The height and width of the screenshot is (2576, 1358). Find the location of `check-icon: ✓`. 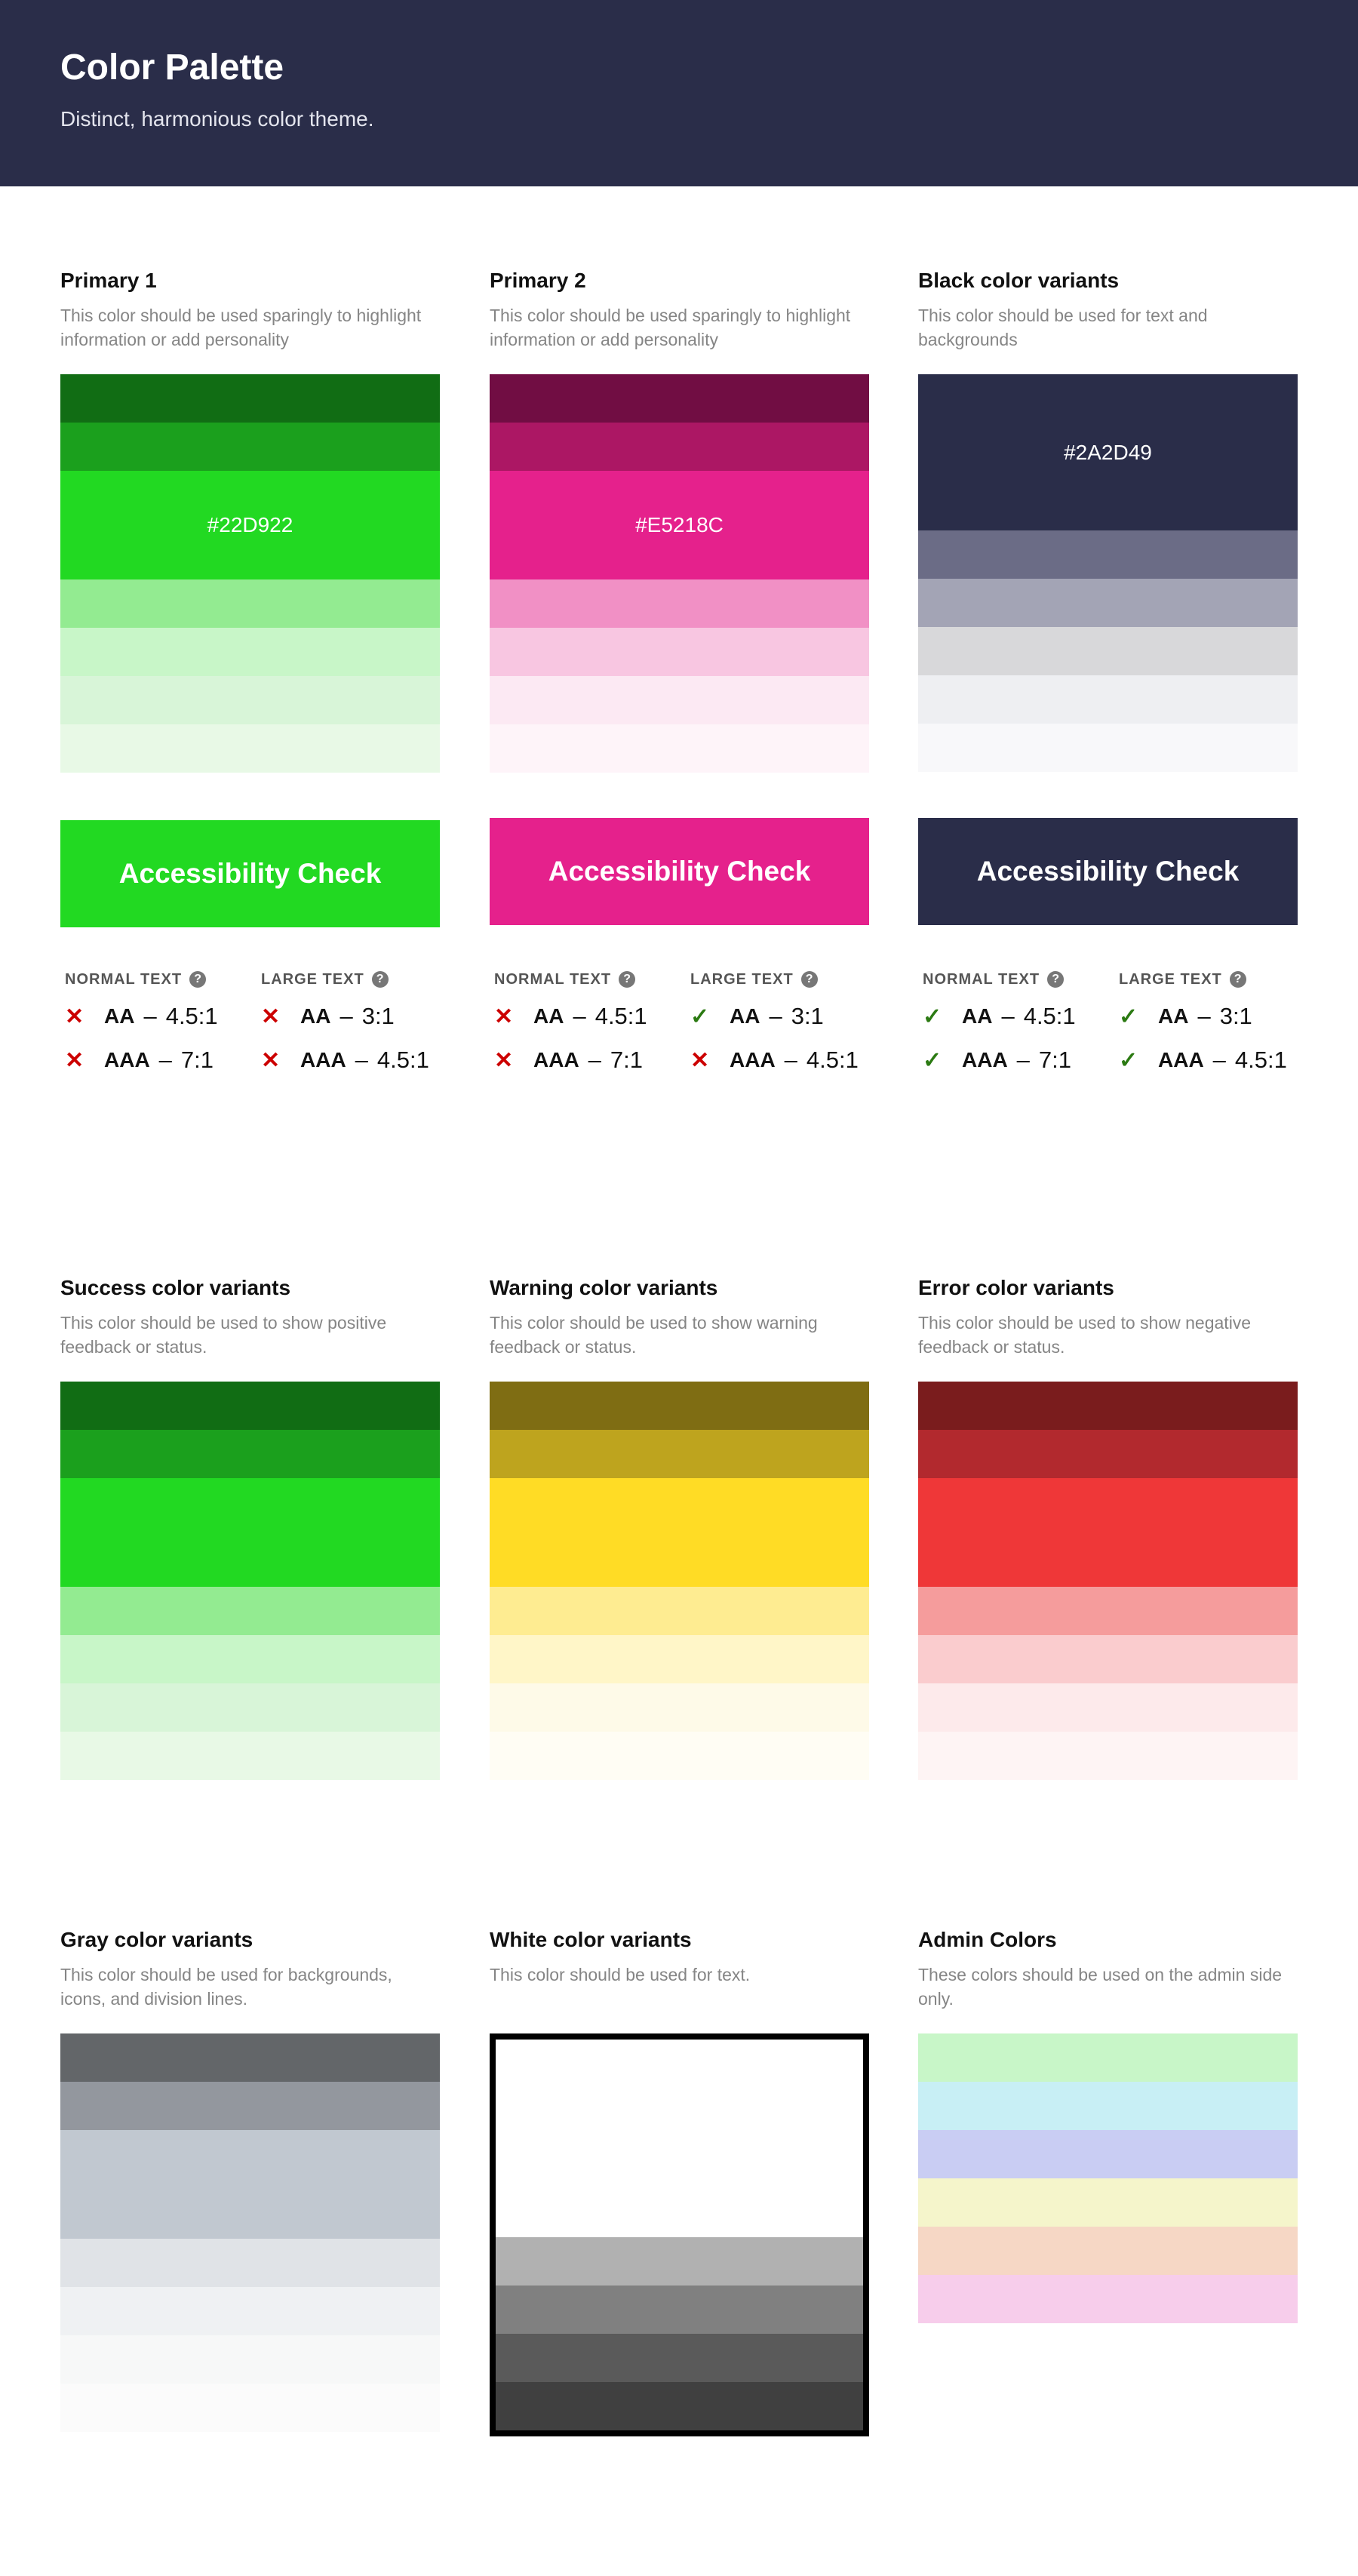

check-icon: ✓ is located at coordinates (1128, 1016).